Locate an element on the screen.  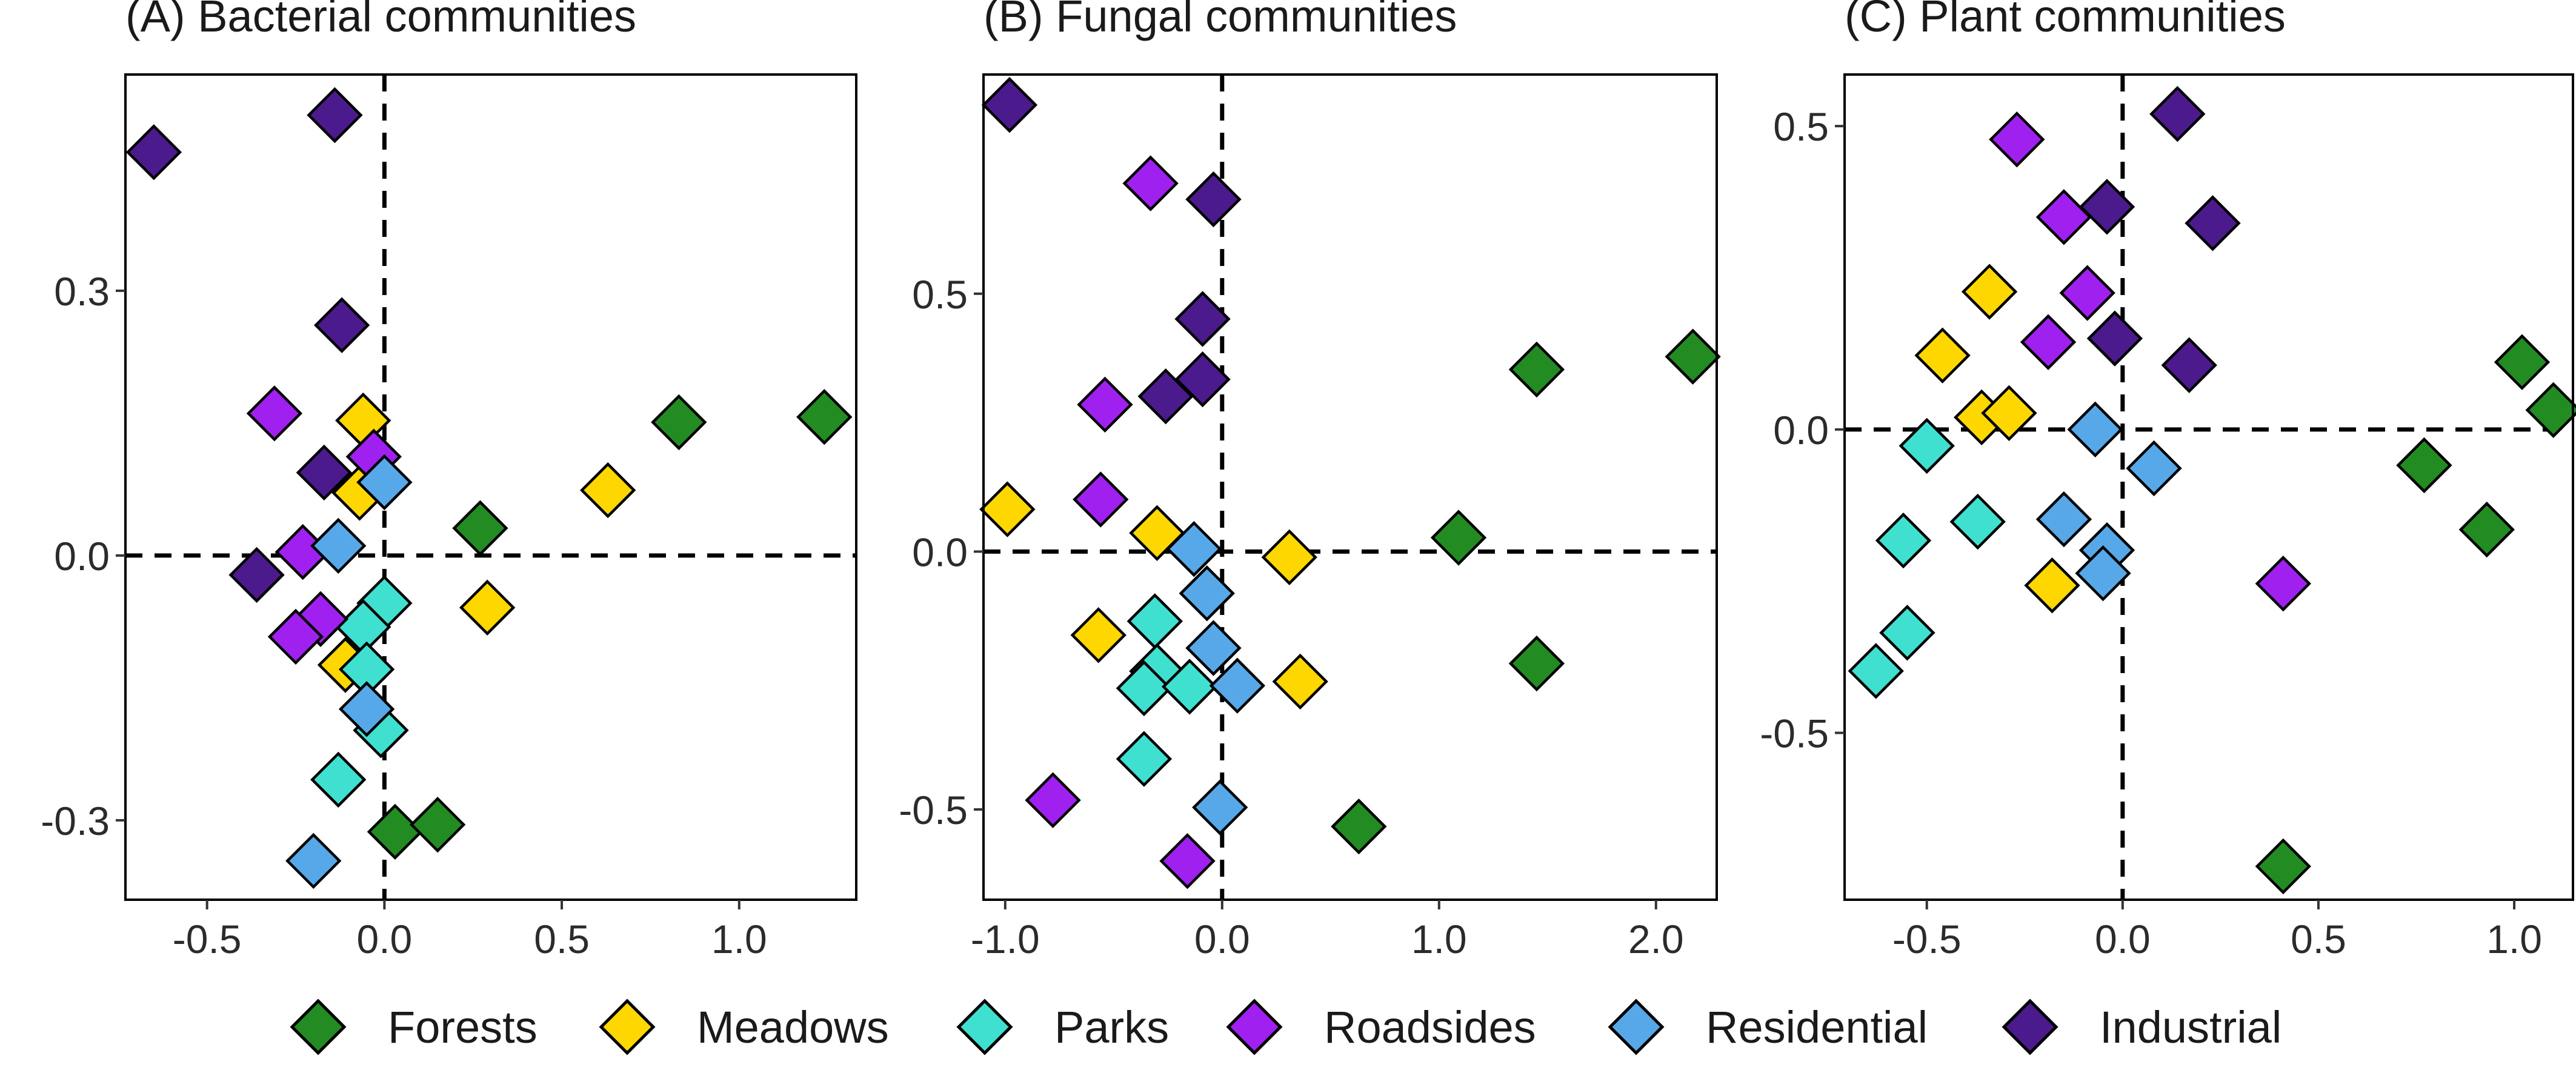
legend-label-industrial: Industrial is located at coordinates (2190, 1027).